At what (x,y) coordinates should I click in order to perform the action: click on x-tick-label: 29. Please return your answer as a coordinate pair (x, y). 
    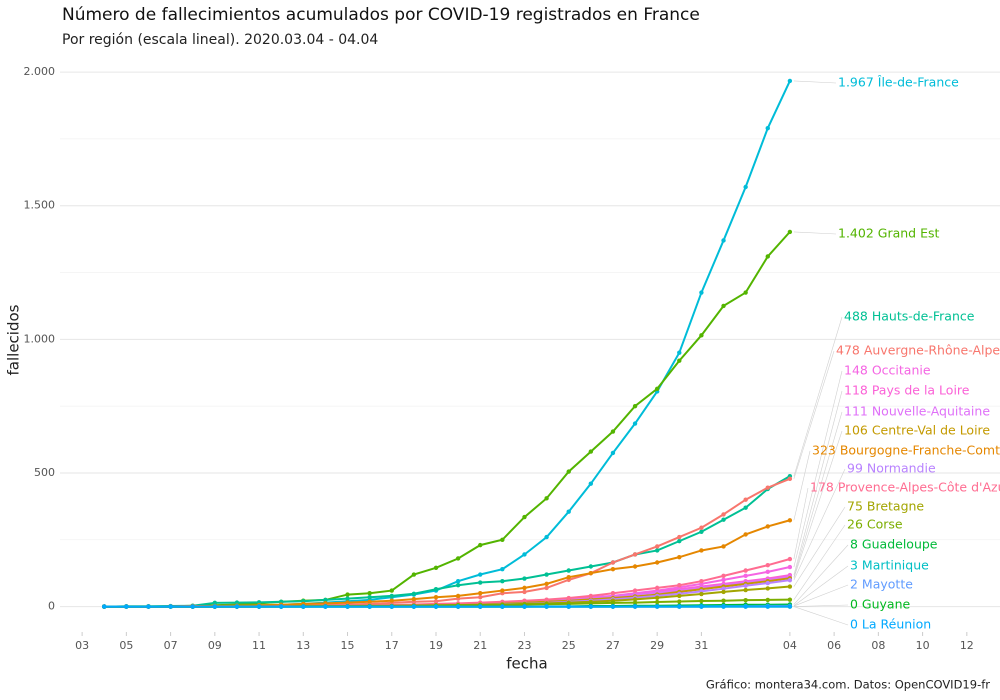
    Looking at the image, I should click on (657, 645).